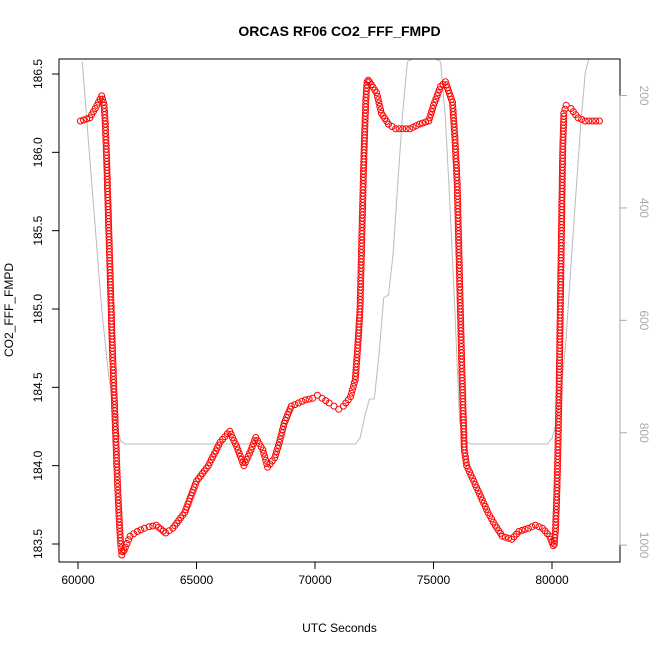 The image size is (650, 650). I want to click on y-tick-label: 185.5, so click(38, 230).